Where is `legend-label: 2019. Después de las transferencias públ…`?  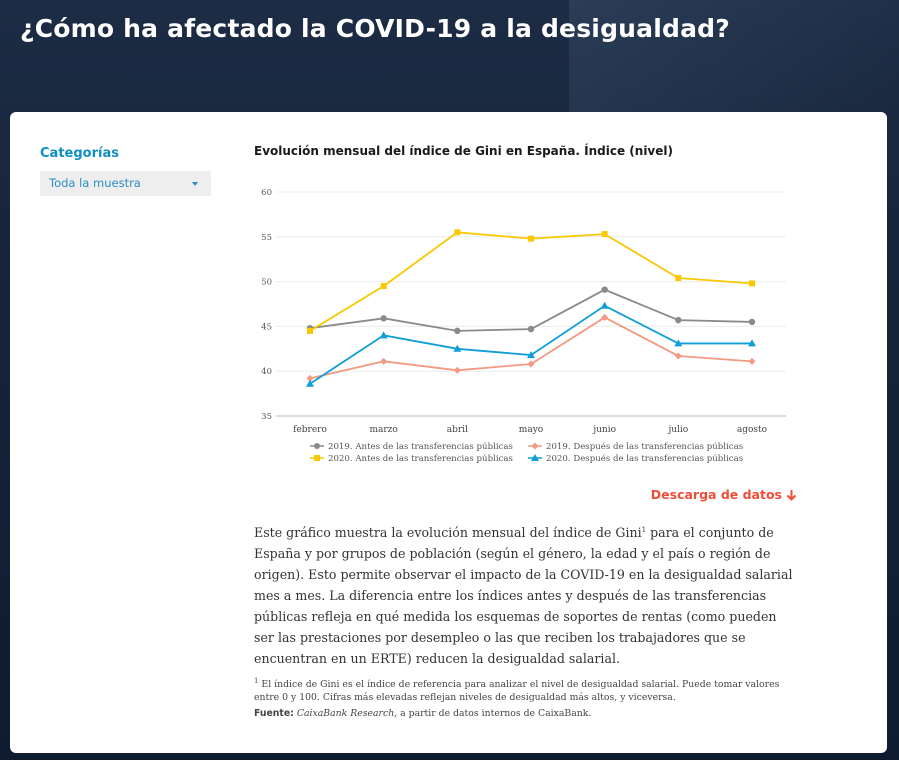
legend-label: 2019. Después de las transferencias públ… is located at coordinates (644, 446).